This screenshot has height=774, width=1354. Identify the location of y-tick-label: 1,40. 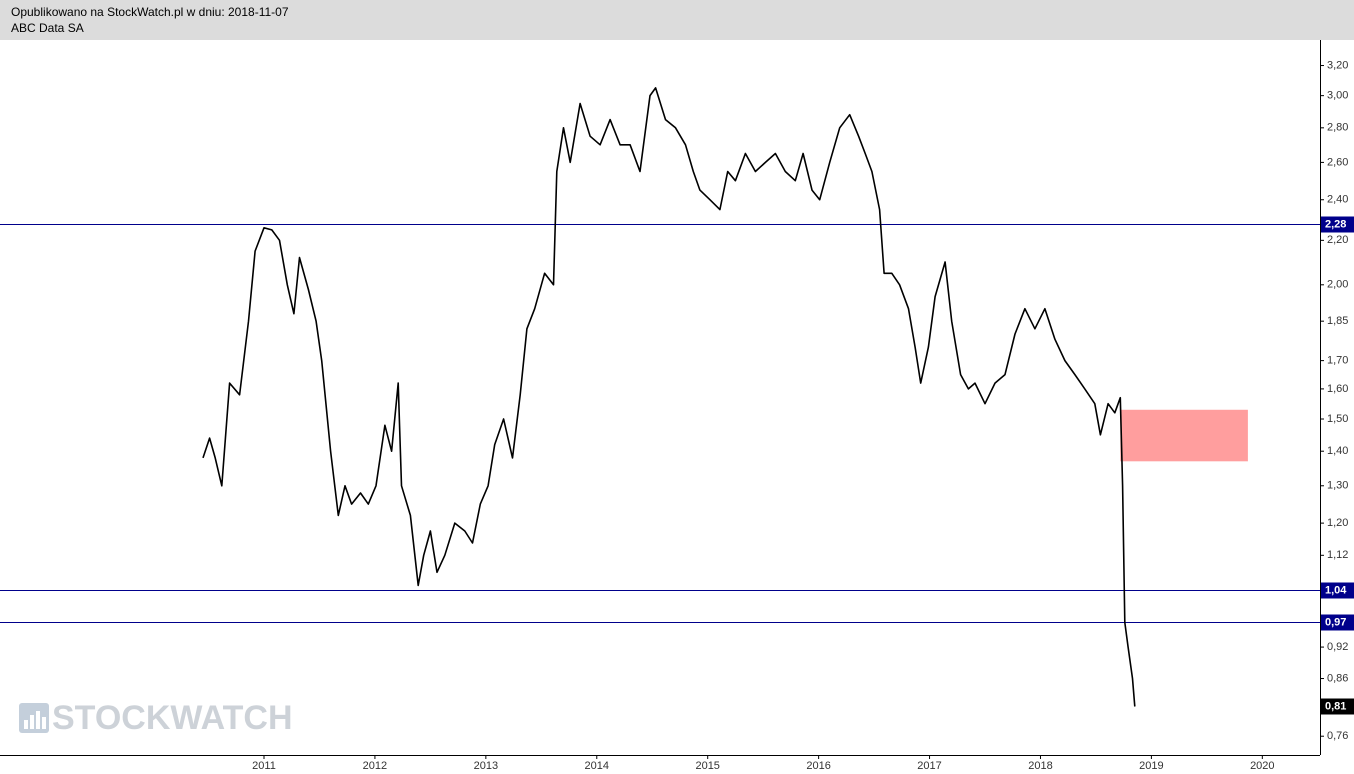
(1337, 451).